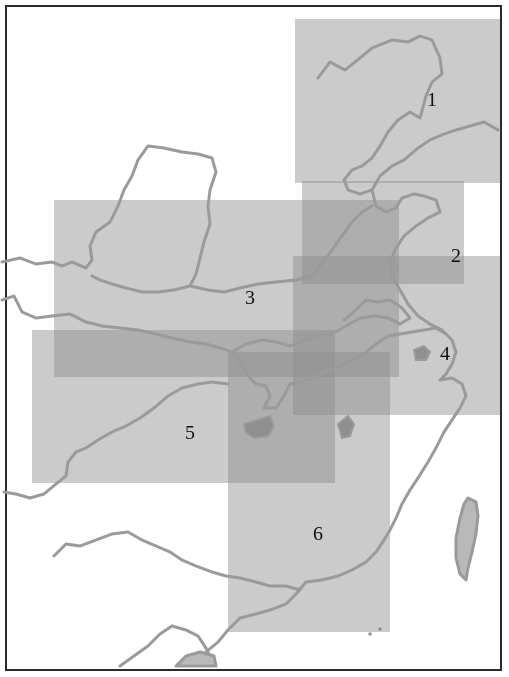  Describe the element at coordinates (196, 659) in the screenshot. I see `hainan-island` at that location.